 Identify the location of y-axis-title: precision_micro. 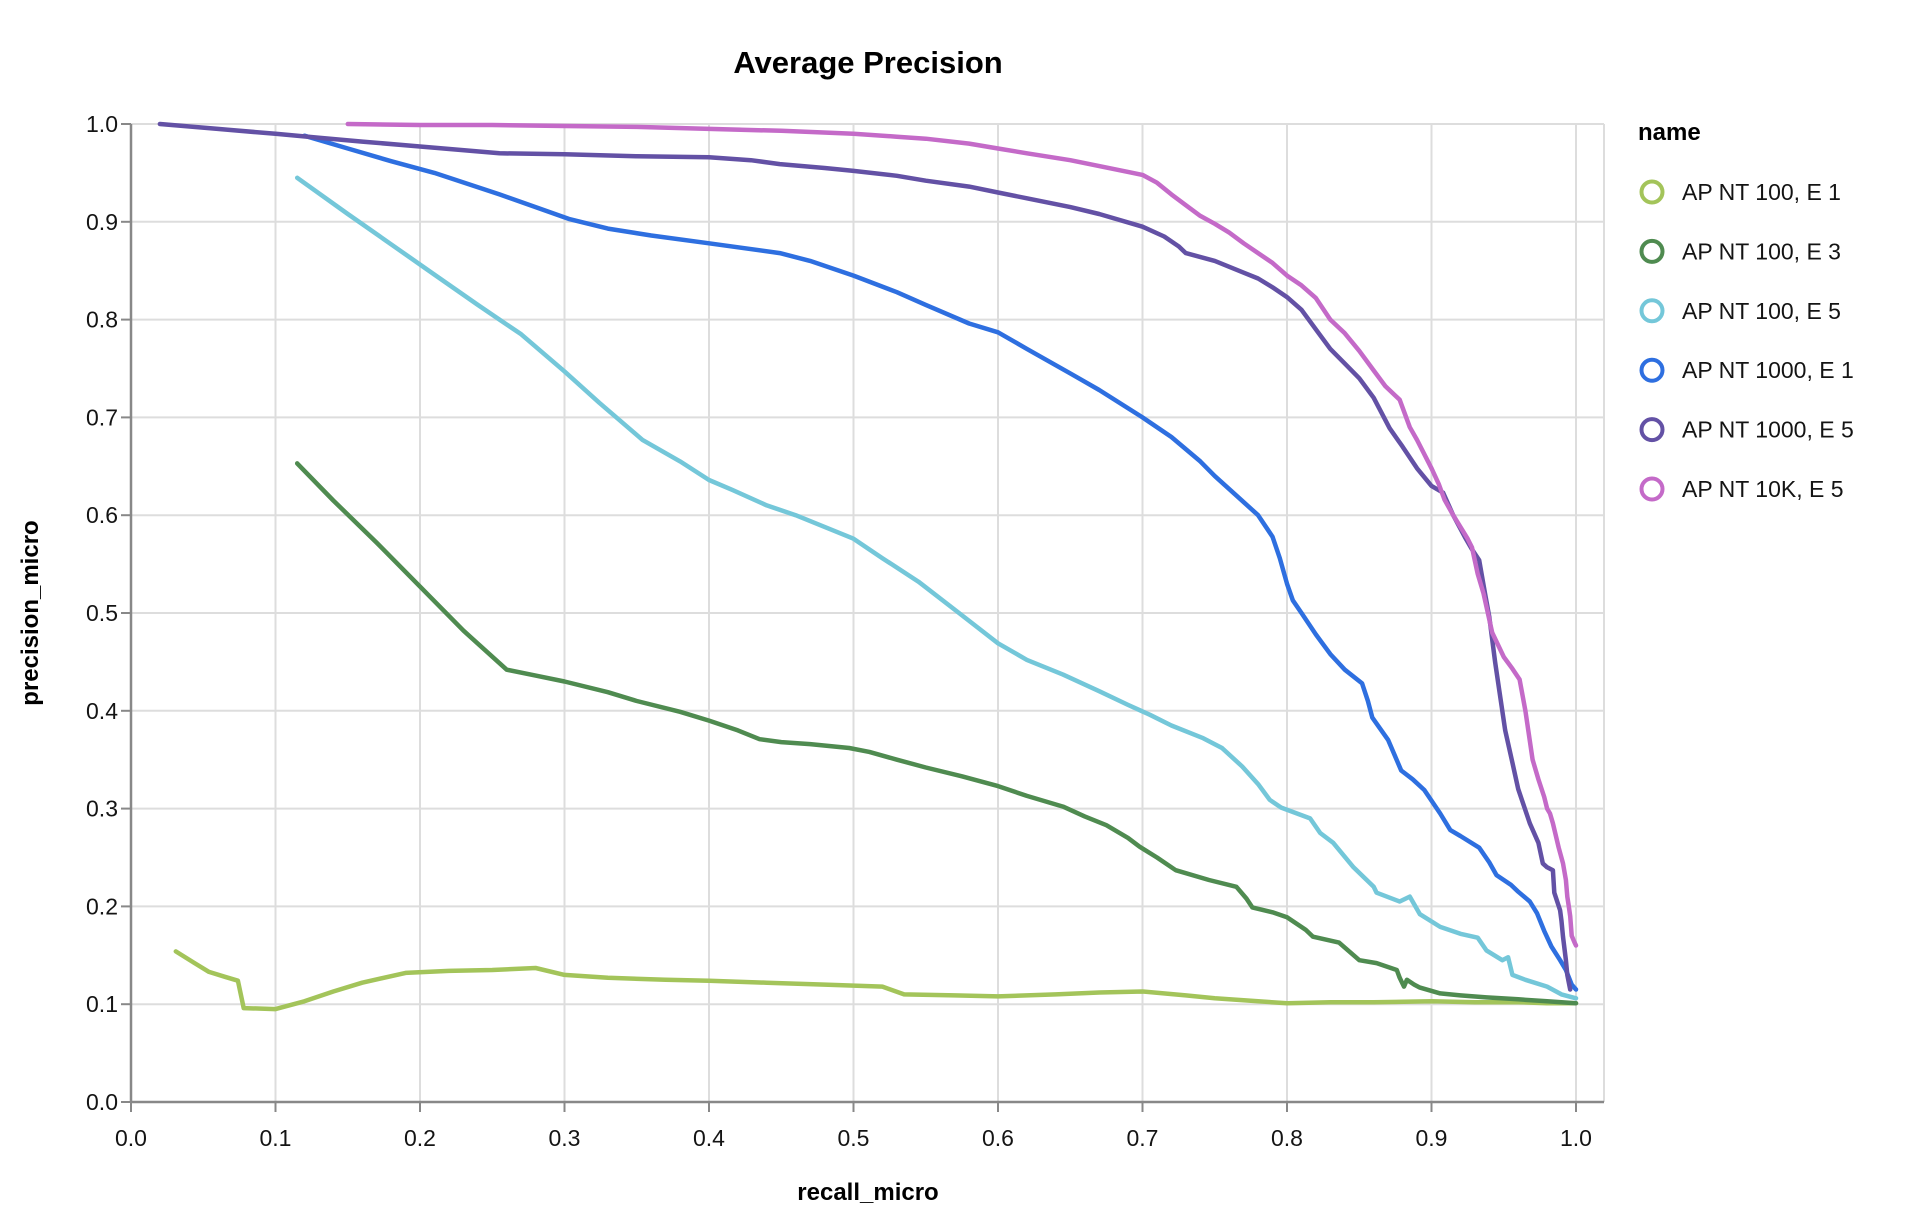
(30, 612).